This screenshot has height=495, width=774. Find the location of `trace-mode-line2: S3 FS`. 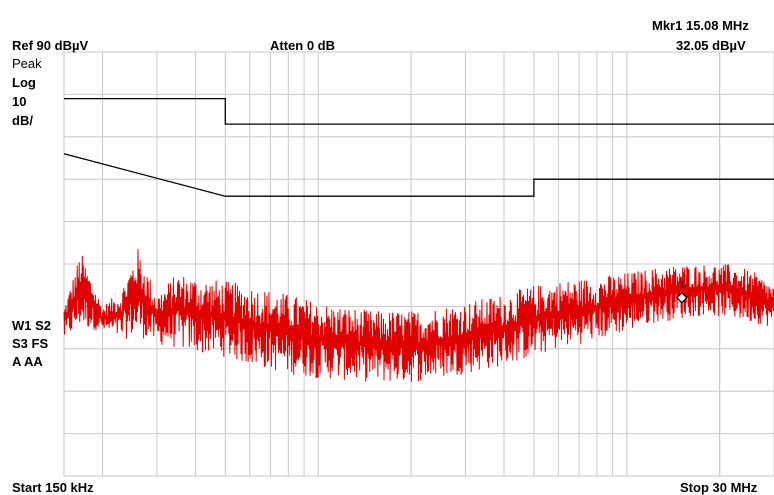

trace-mode-line2: S3 FS is located at coordinates (30, 343).